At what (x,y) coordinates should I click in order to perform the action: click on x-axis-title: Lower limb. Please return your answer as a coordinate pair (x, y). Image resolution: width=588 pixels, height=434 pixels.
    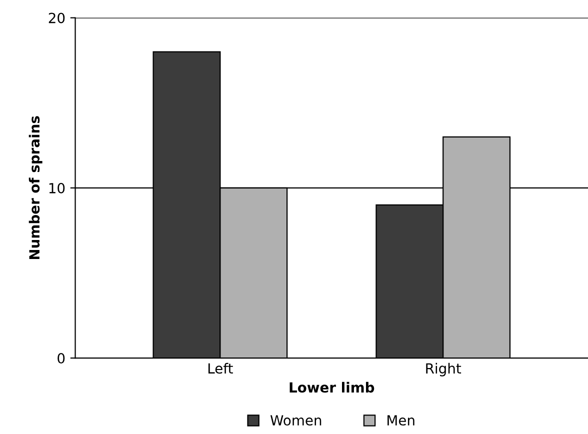
    Looking at the image, I should click on (332, 387).